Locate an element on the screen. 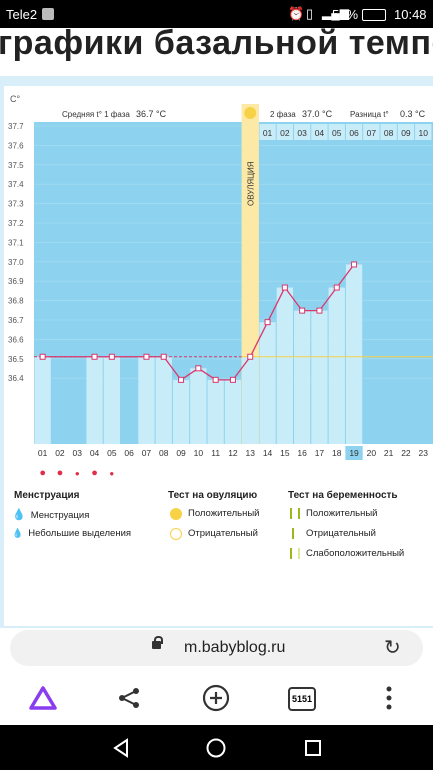 This screenshot has width=433, height=770. address-bar: m.babyblog.ru ↻ is located at coordinates (216, 648).